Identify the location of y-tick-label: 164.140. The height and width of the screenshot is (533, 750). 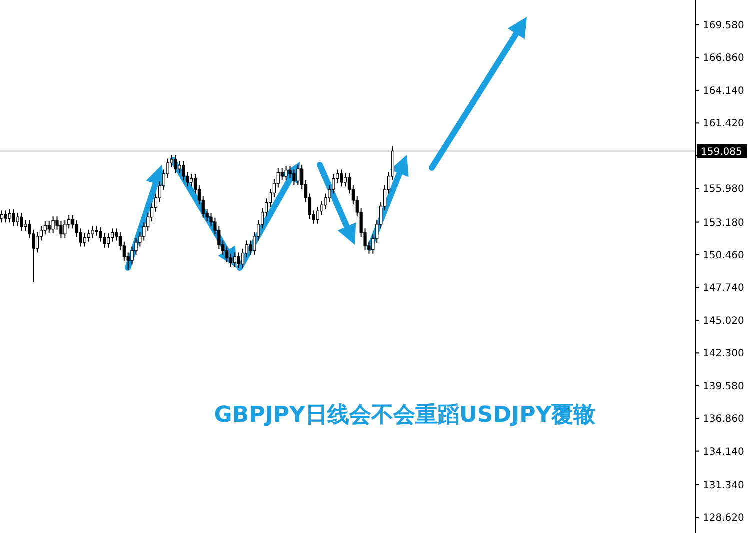
(723, 91).